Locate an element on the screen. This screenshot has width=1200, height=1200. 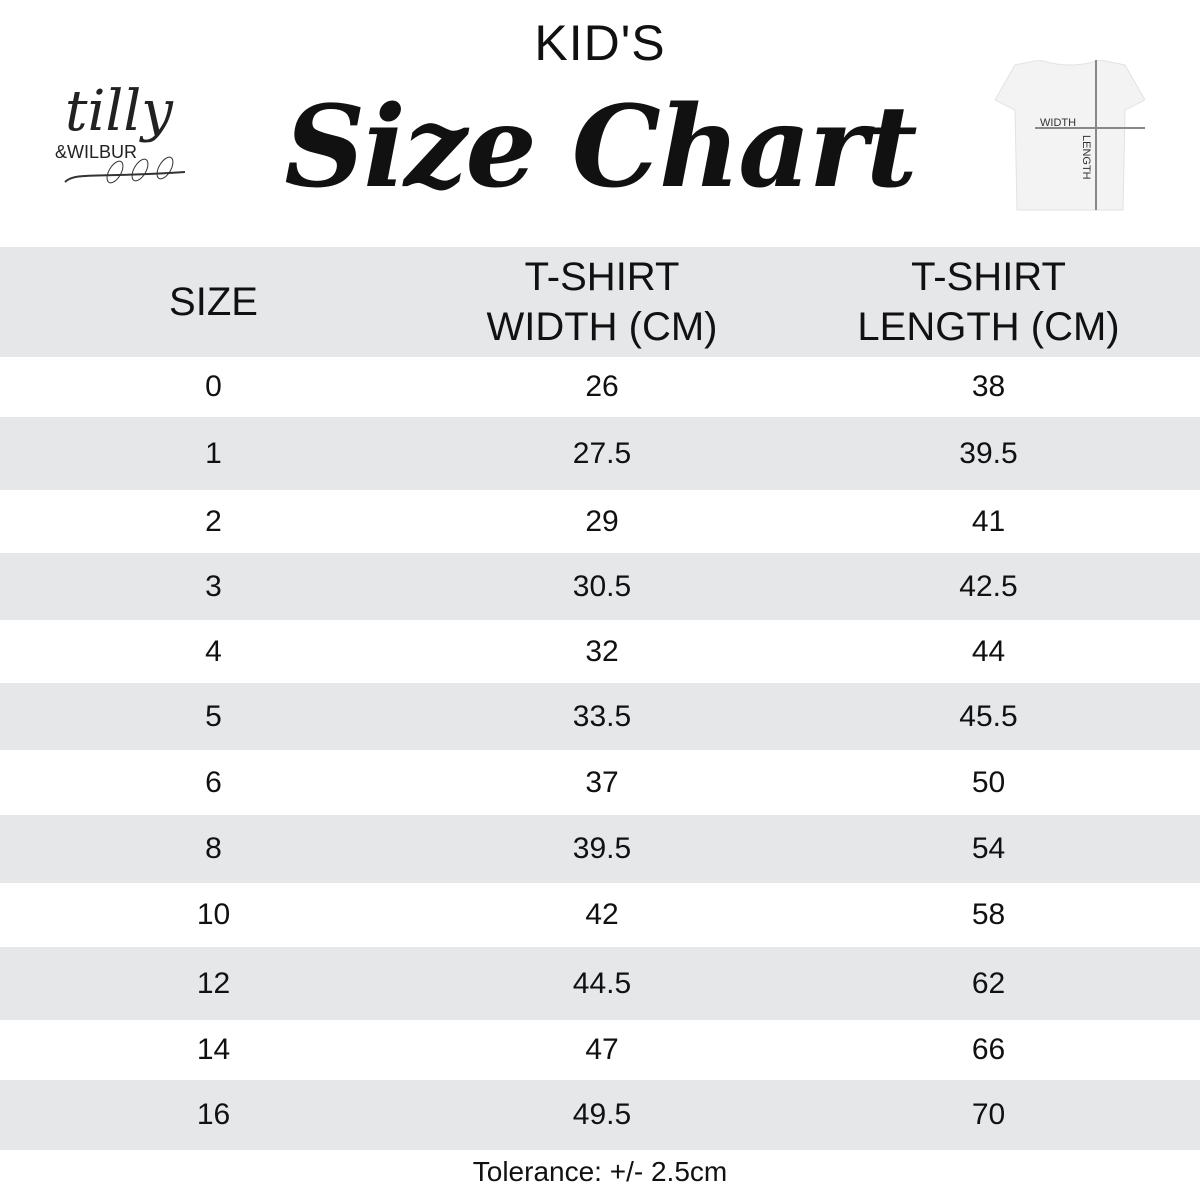
table-row: 16 49.5 70 is located at coordinates (600, 1115).